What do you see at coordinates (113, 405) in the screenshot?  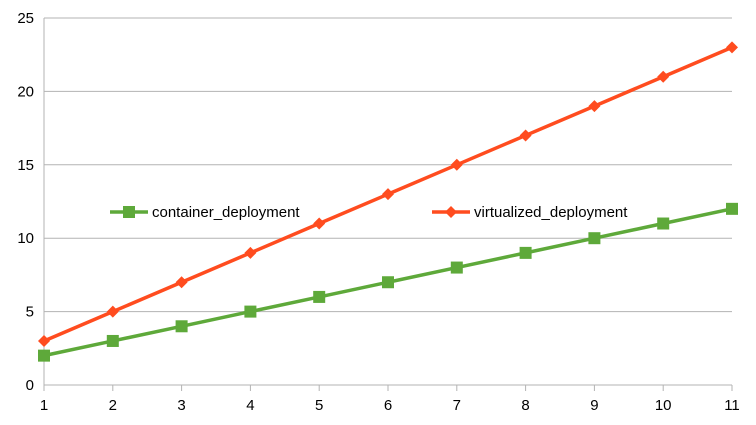 I see `x-tick-label: 2` at bounding box center [113, 405].